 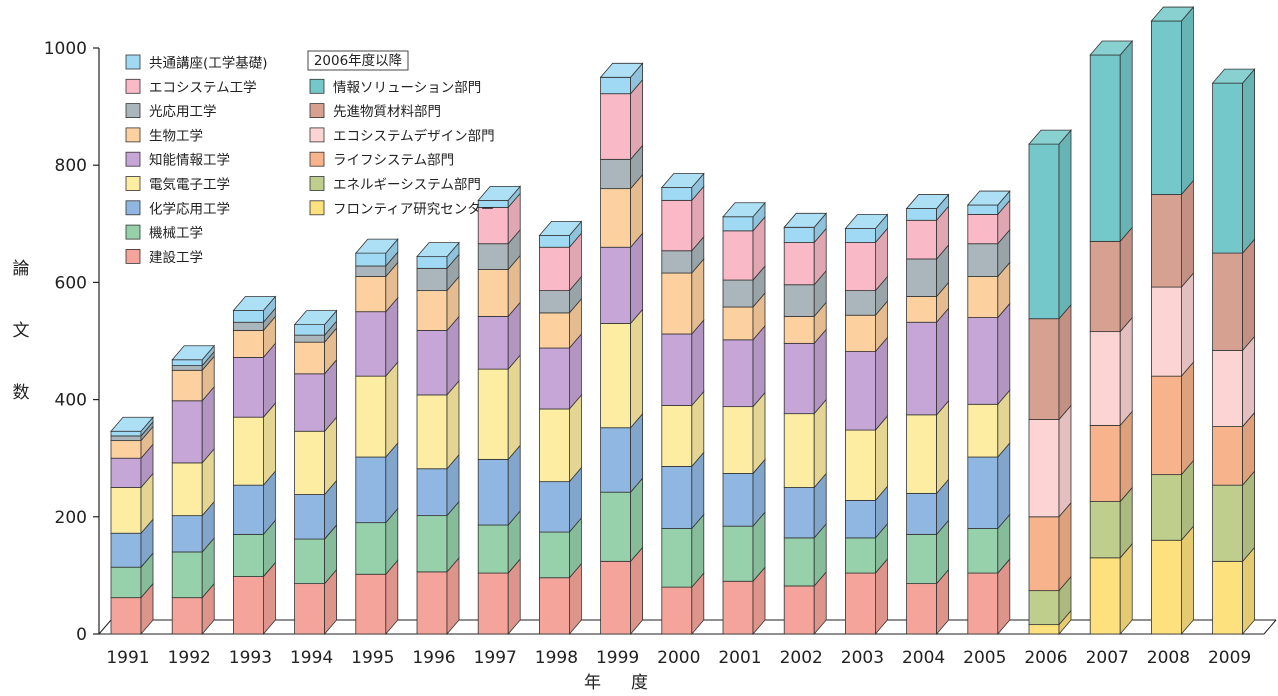 I want to click on bar-stack-2003, so click(x=866, y=424).